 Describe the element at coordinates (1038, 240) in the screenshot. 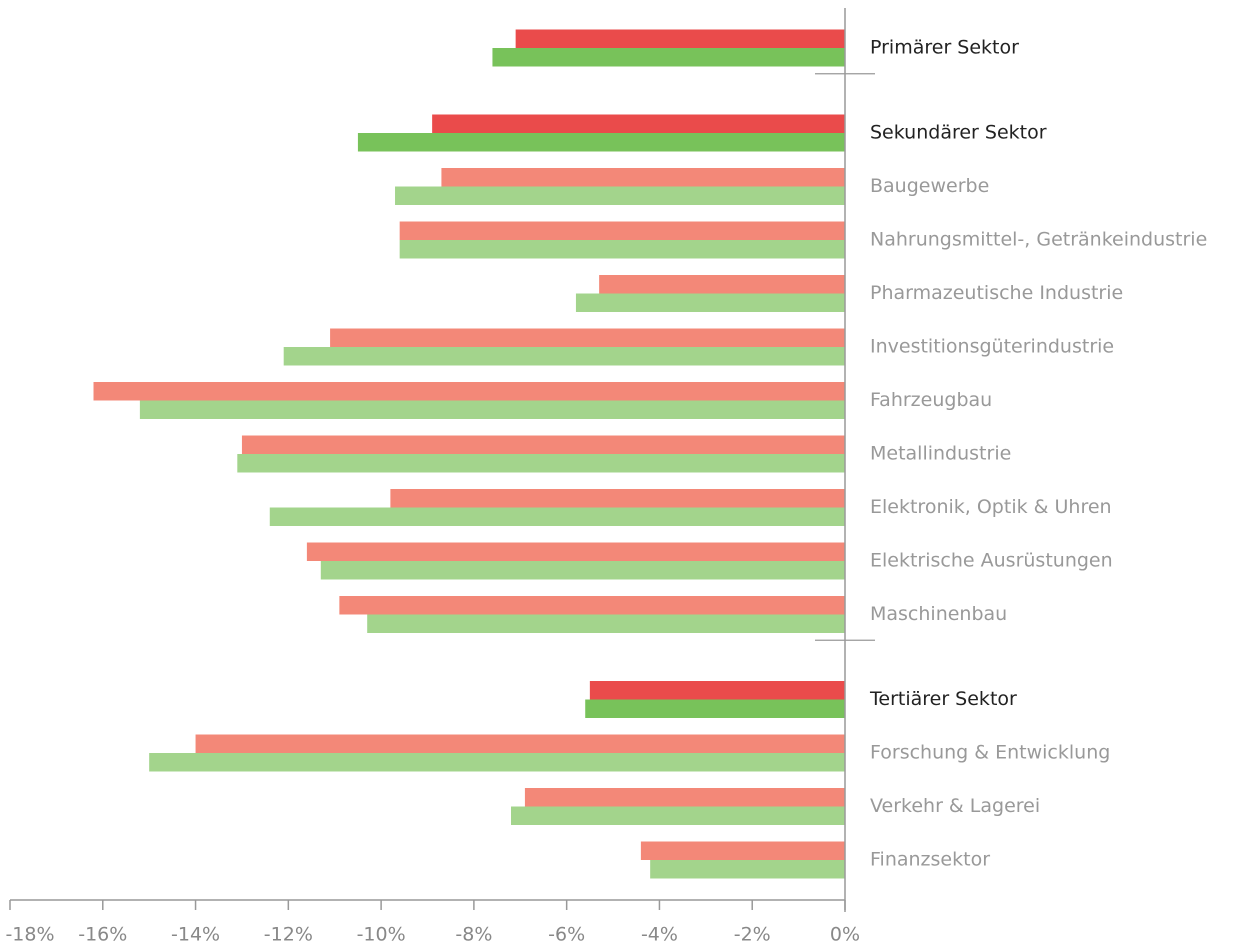

I see `category-label: Nahrungsmittel-, Getränkeindustrie` at that location.